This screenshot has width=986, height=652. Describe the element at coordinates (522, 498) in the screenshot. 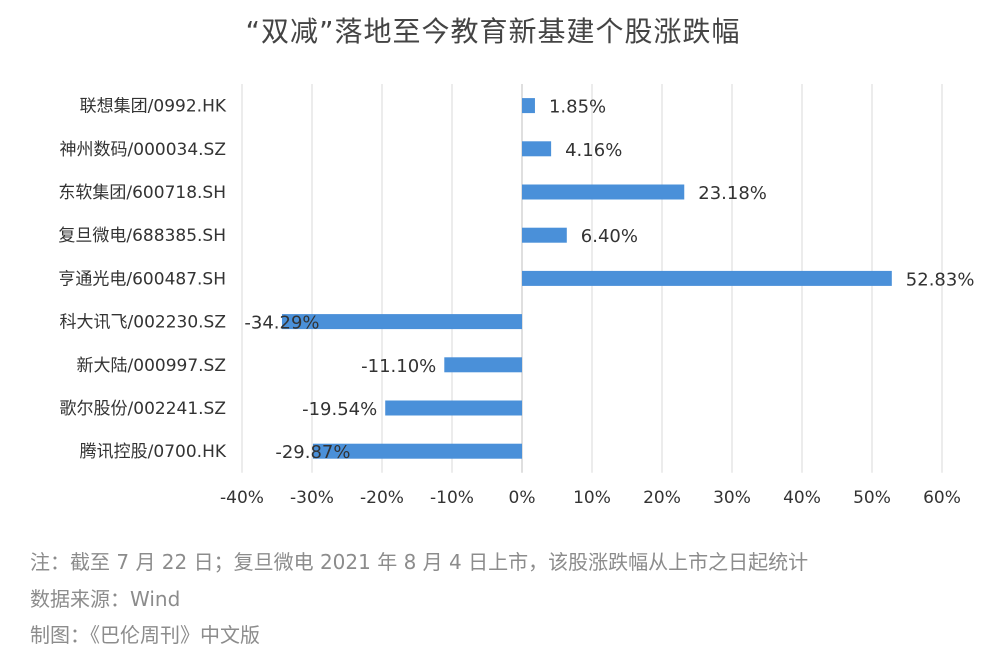

I see `x-tick-label: 0%` at that location.